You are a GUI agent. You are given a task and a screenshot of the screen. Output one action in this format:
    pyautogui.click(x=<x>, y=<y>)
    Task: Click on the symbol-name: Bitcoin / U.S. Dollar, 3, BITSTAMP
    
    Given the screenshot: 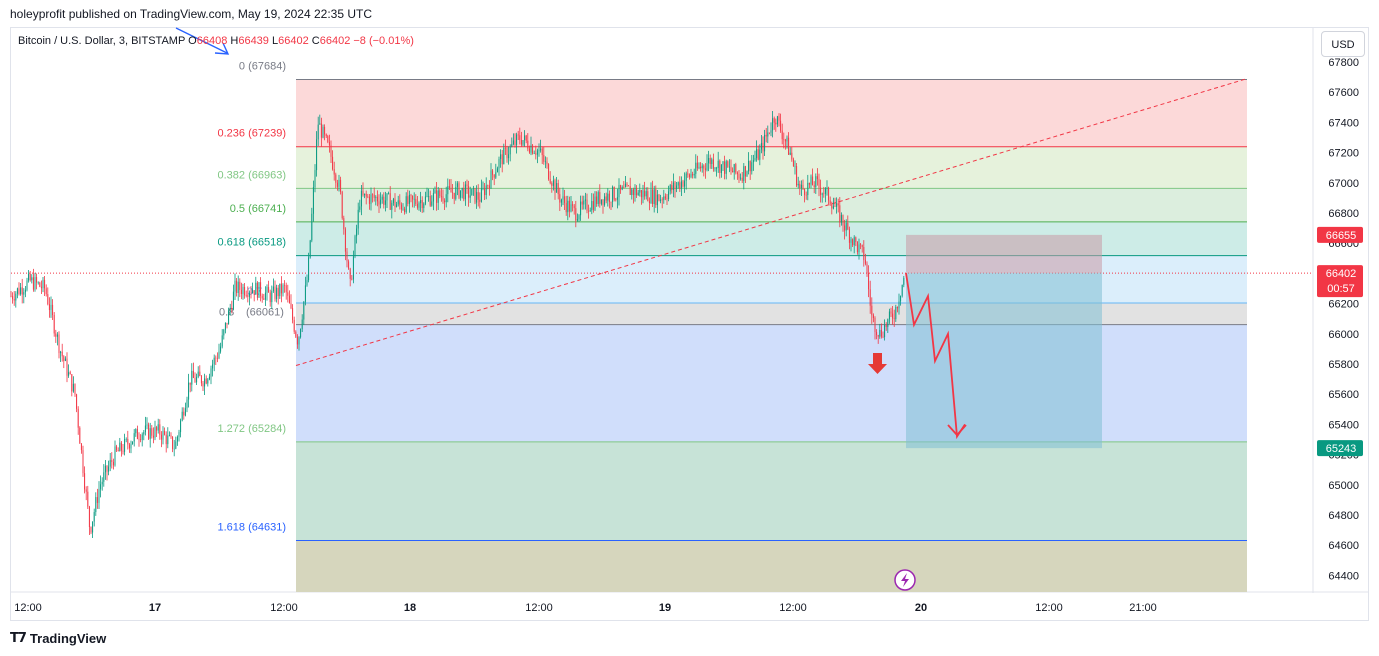 What is the action you would take?
    pyautogui.click(x=102, y=41)
    